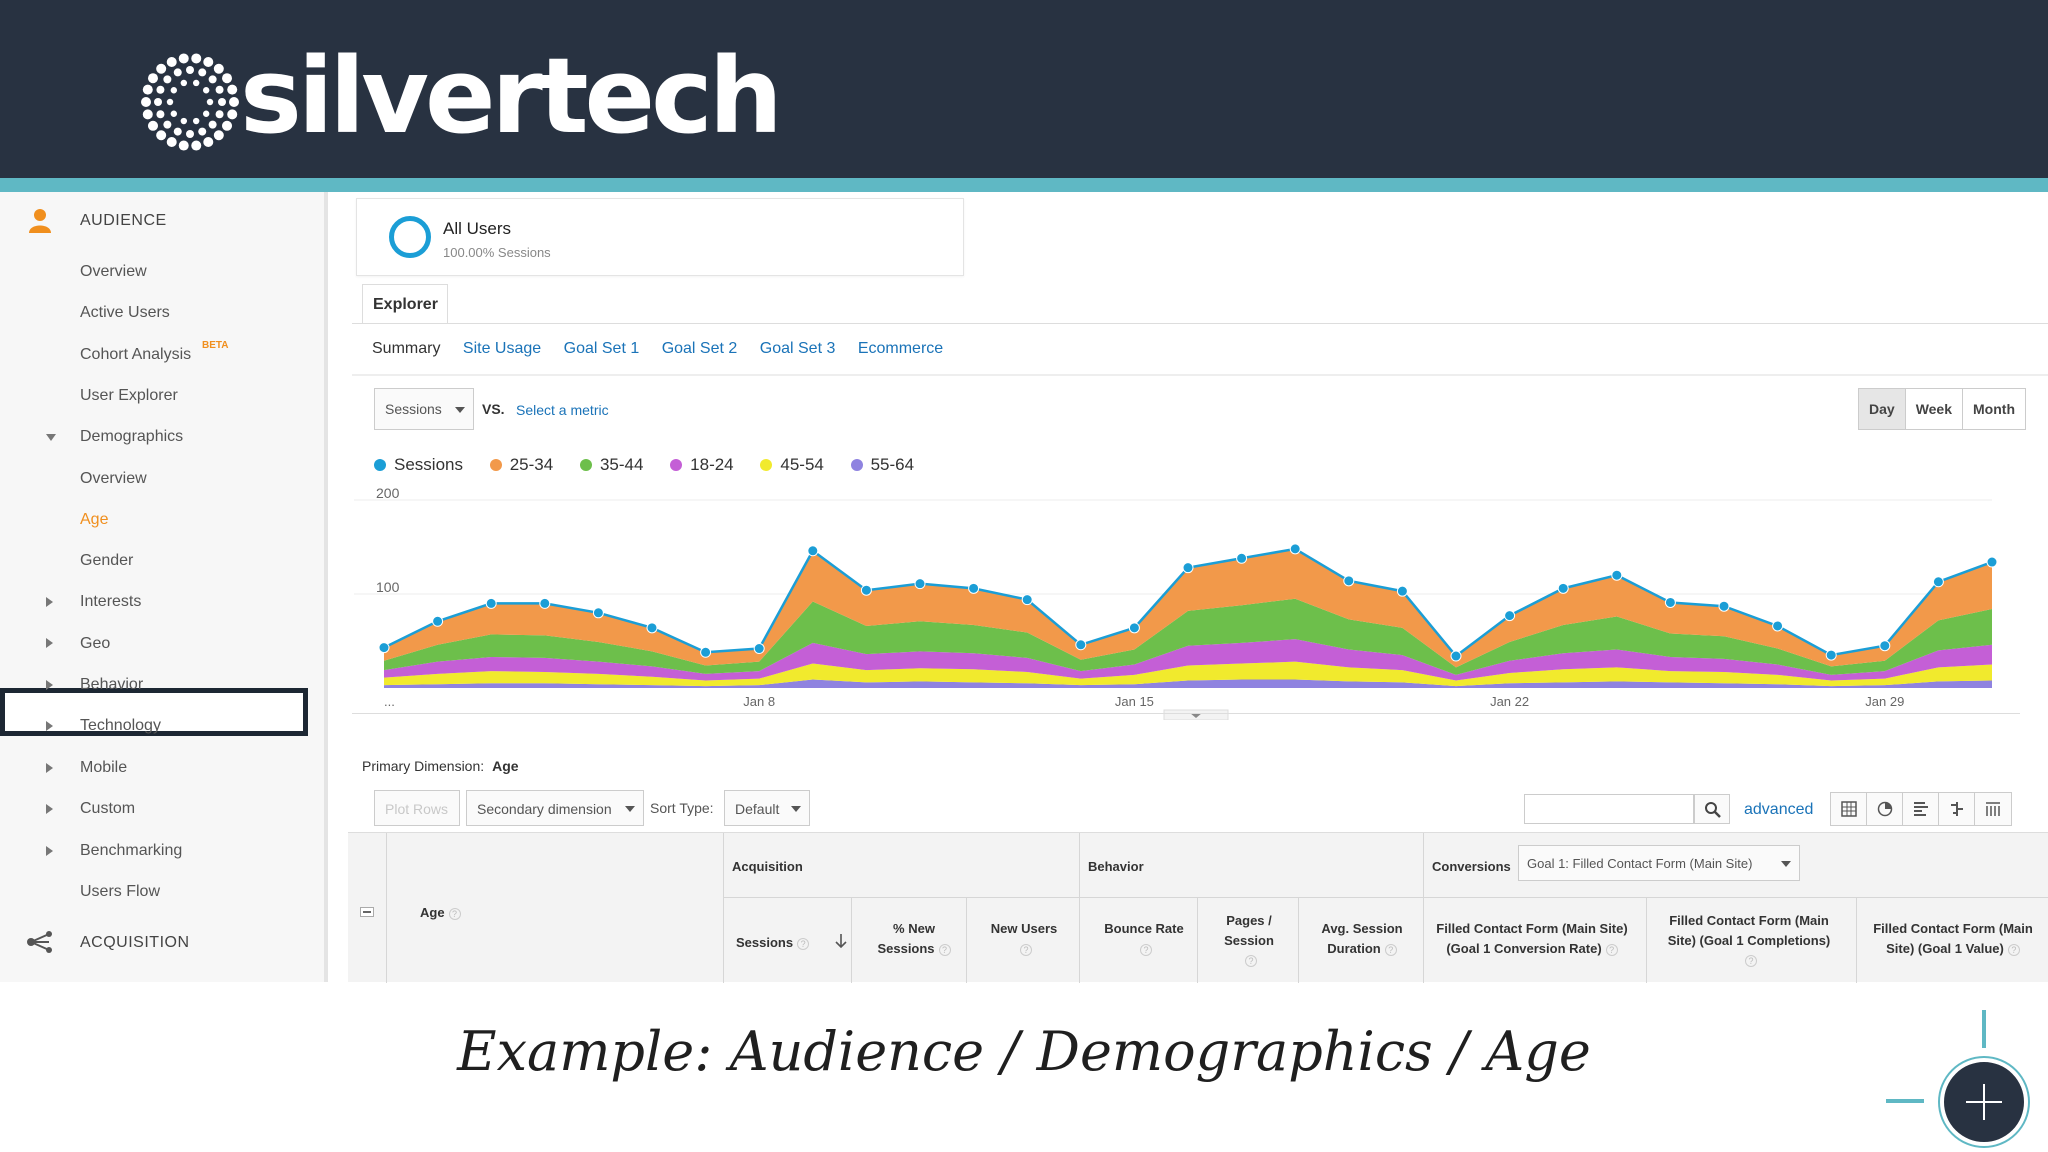  I want to click on period-day-button: Day, so click(1882, 409).